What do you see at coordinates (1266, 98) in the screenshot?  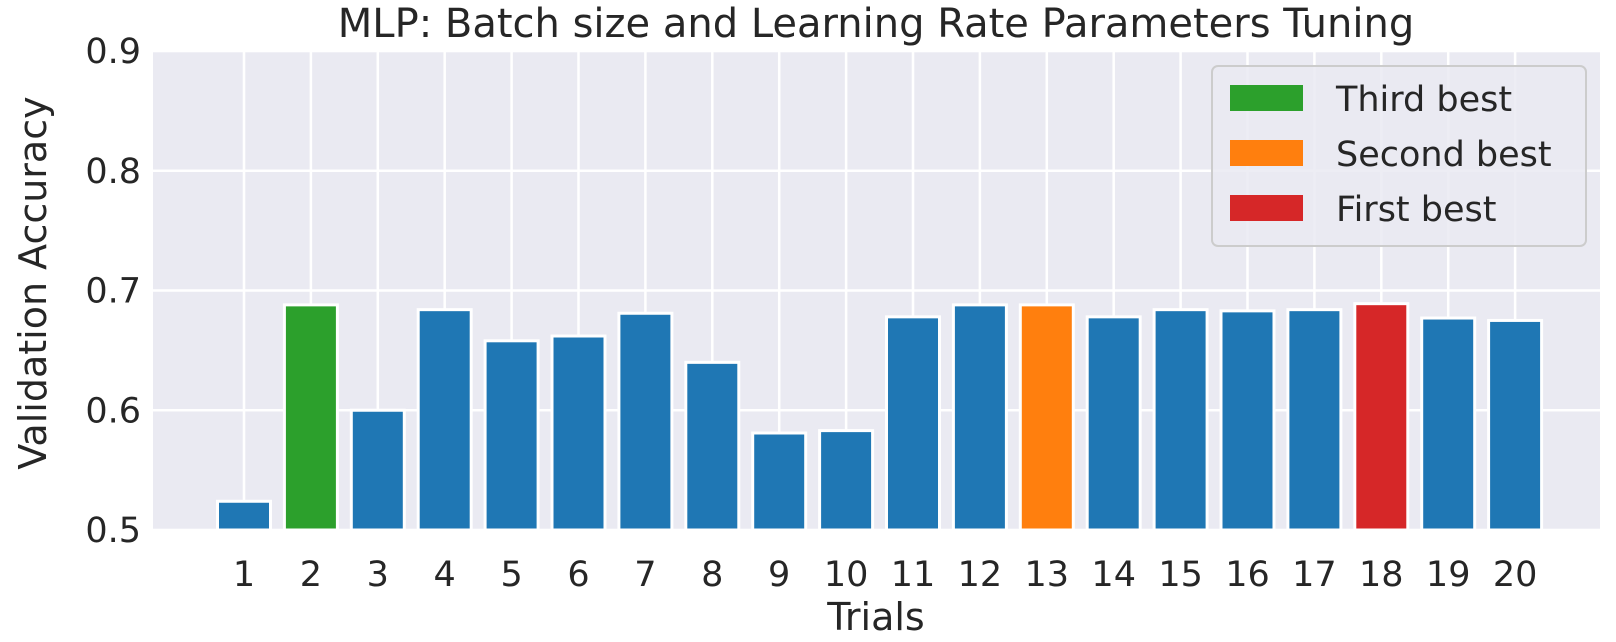 I see `legend-swatch-third-best` at bounding box center [1266, 98].